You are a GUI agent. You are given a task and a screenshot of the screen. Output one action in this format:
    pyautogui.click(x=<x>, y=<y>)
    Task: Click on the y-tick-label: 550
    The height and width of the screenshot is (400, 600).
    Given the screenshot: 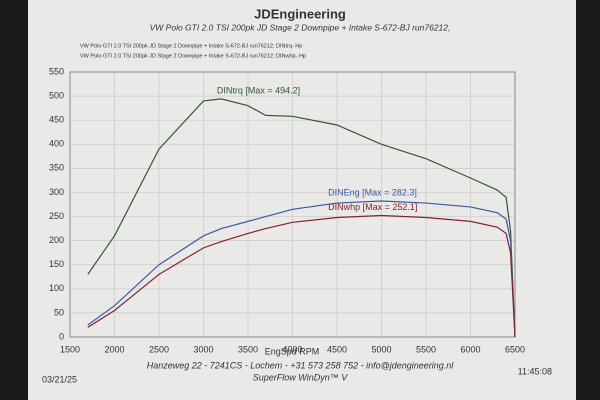 What is the action you would take?
    pyautogui.click(x=56, y=71)
    